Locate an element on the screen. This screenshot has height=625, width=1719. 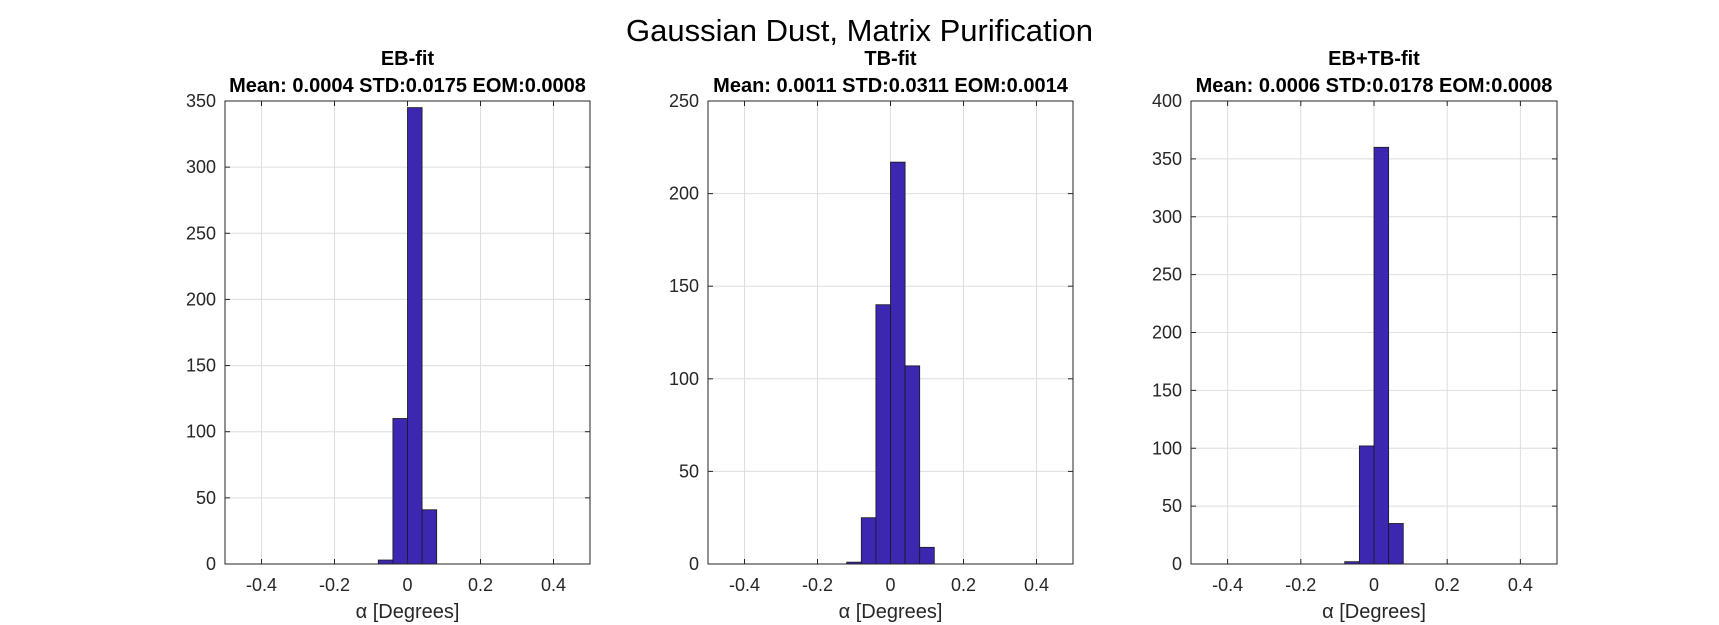
y-tick-label: 400 is located at coordinates (1167, 101).